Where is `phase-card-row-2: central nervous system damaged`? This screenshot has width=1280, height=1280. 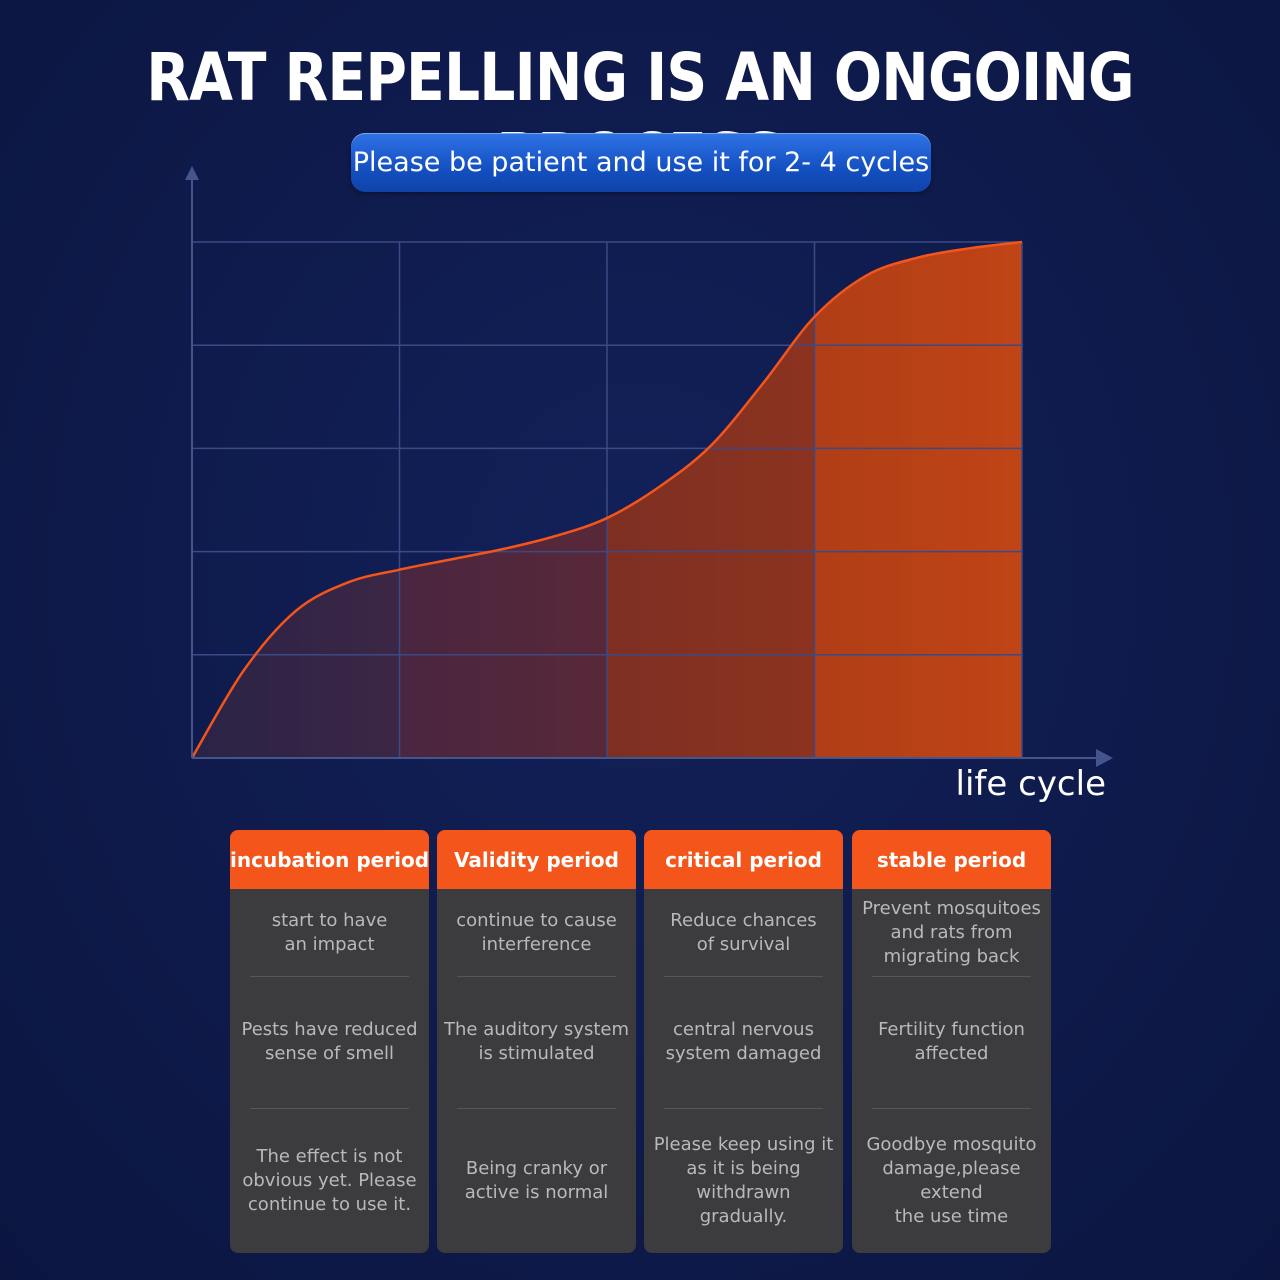 phase-card-row-2: central nervous system damaged is located at coordinates (743, 1041).